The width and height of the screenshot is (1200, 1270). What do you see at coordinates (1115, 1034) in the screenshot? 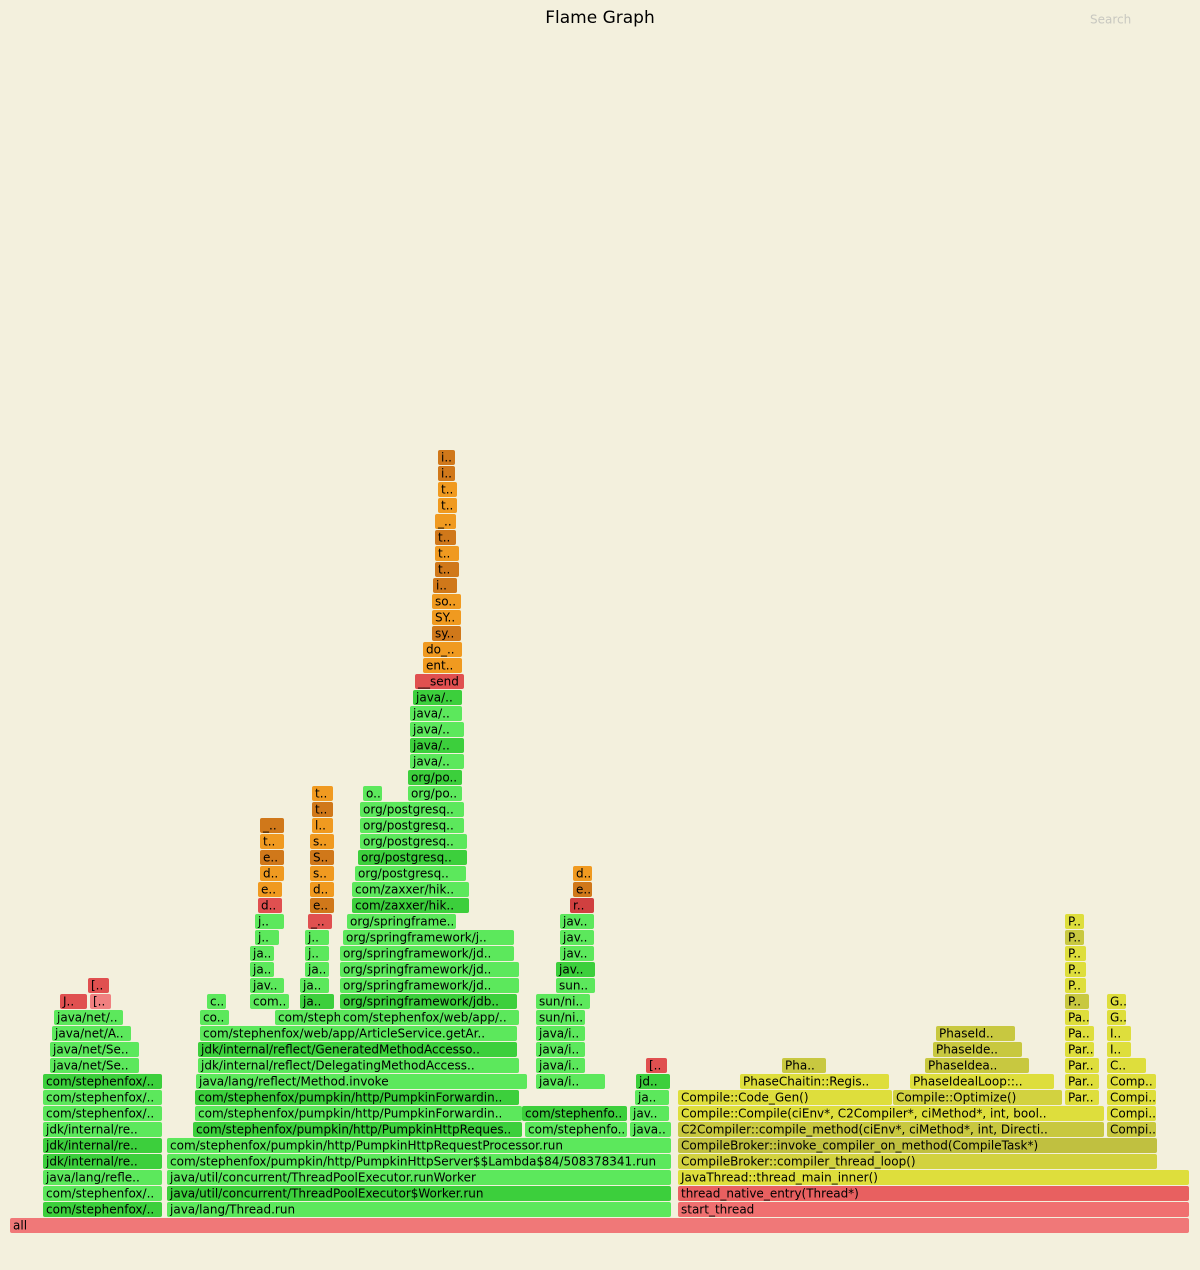
I see `frame-label: I..` at bounding box center [1115, 1034].